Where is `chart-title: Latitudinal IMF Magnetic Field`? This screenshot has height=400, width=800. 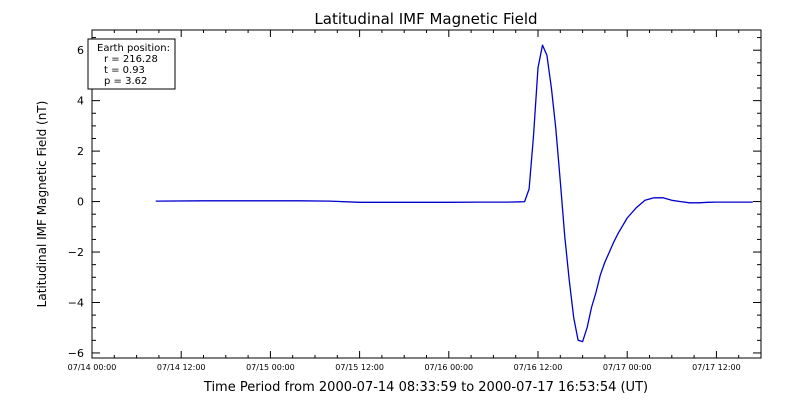 chart-title: Latitudinal IMF Magnetic Field is located at coordinates (425, 19).